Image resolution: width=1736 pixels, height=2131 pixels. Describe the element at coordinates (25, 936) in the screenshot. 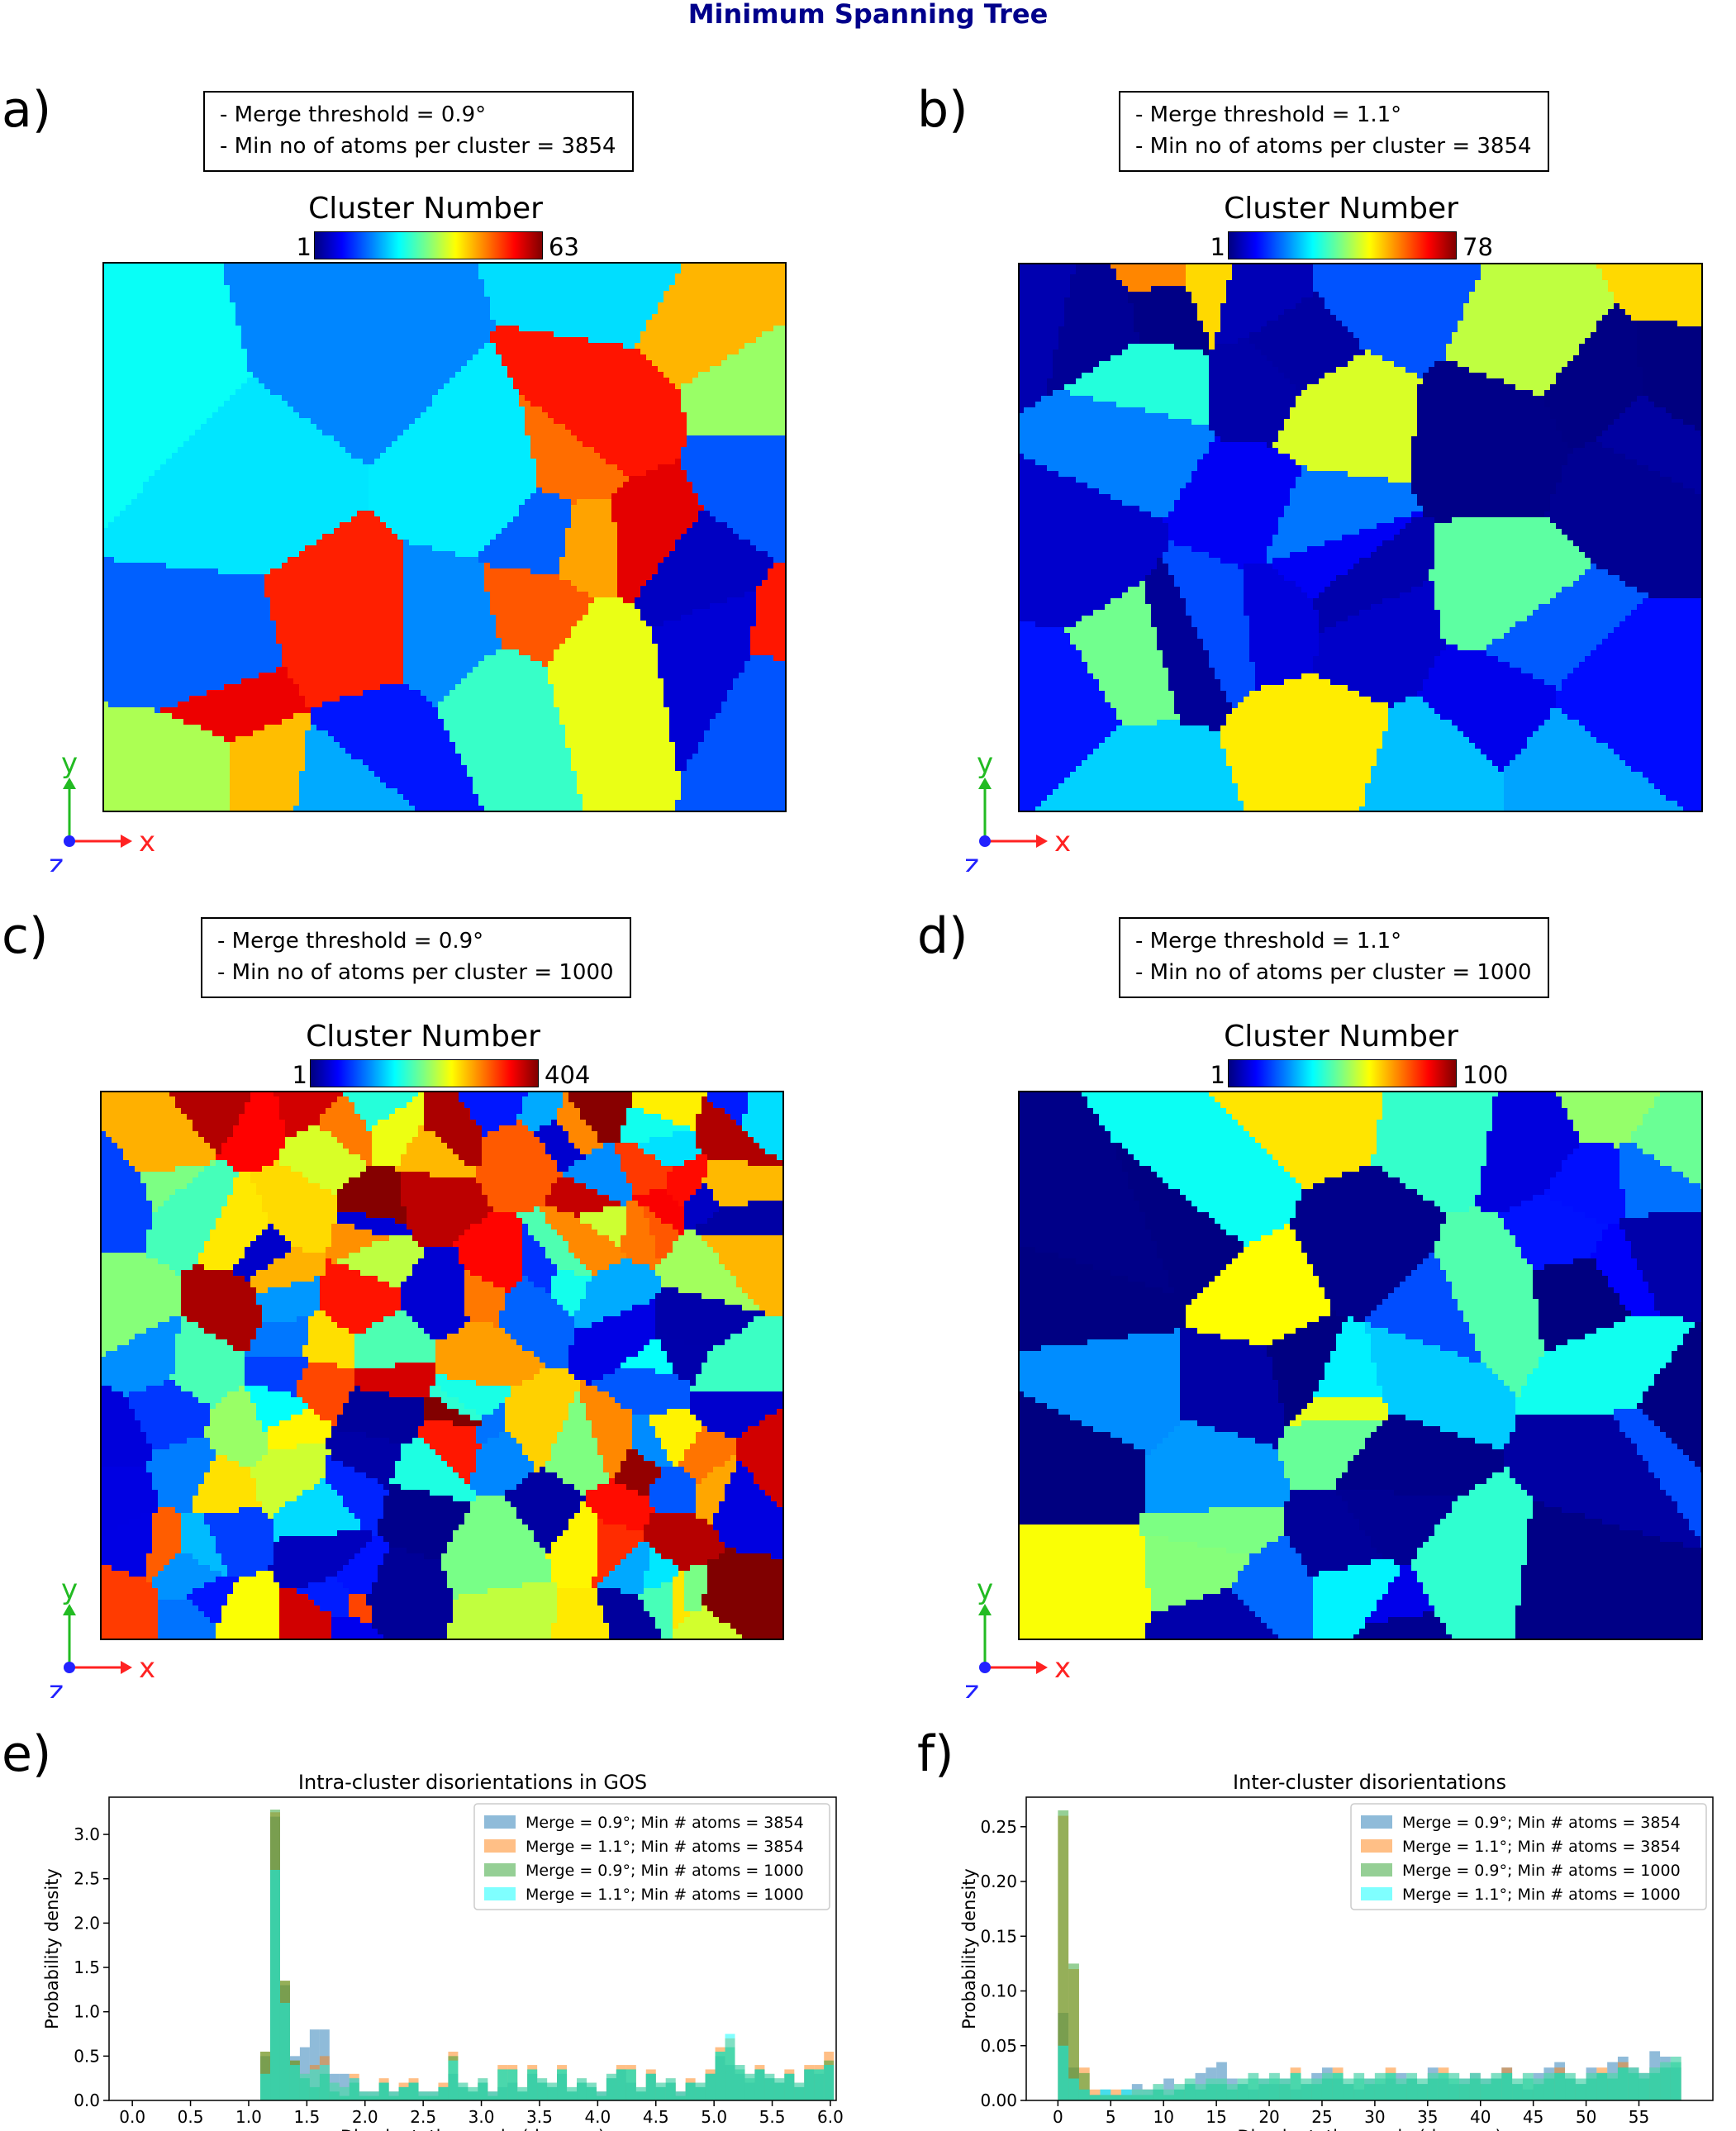

I see `panel-c-letter: c)` at that location.